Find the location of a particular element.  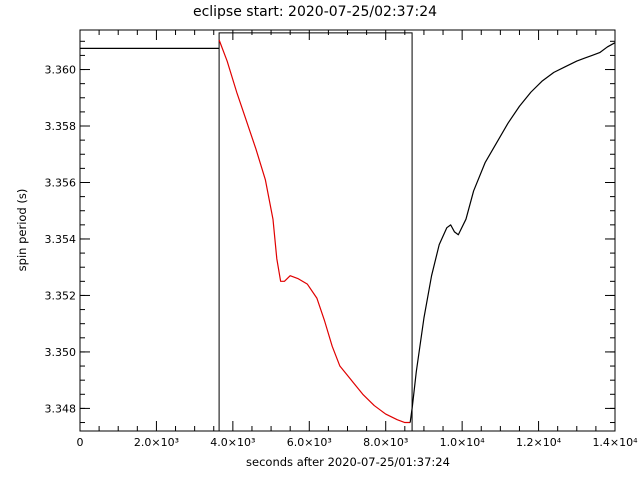

y-tick-label: 3.348 is located at coordinates (61, 408).